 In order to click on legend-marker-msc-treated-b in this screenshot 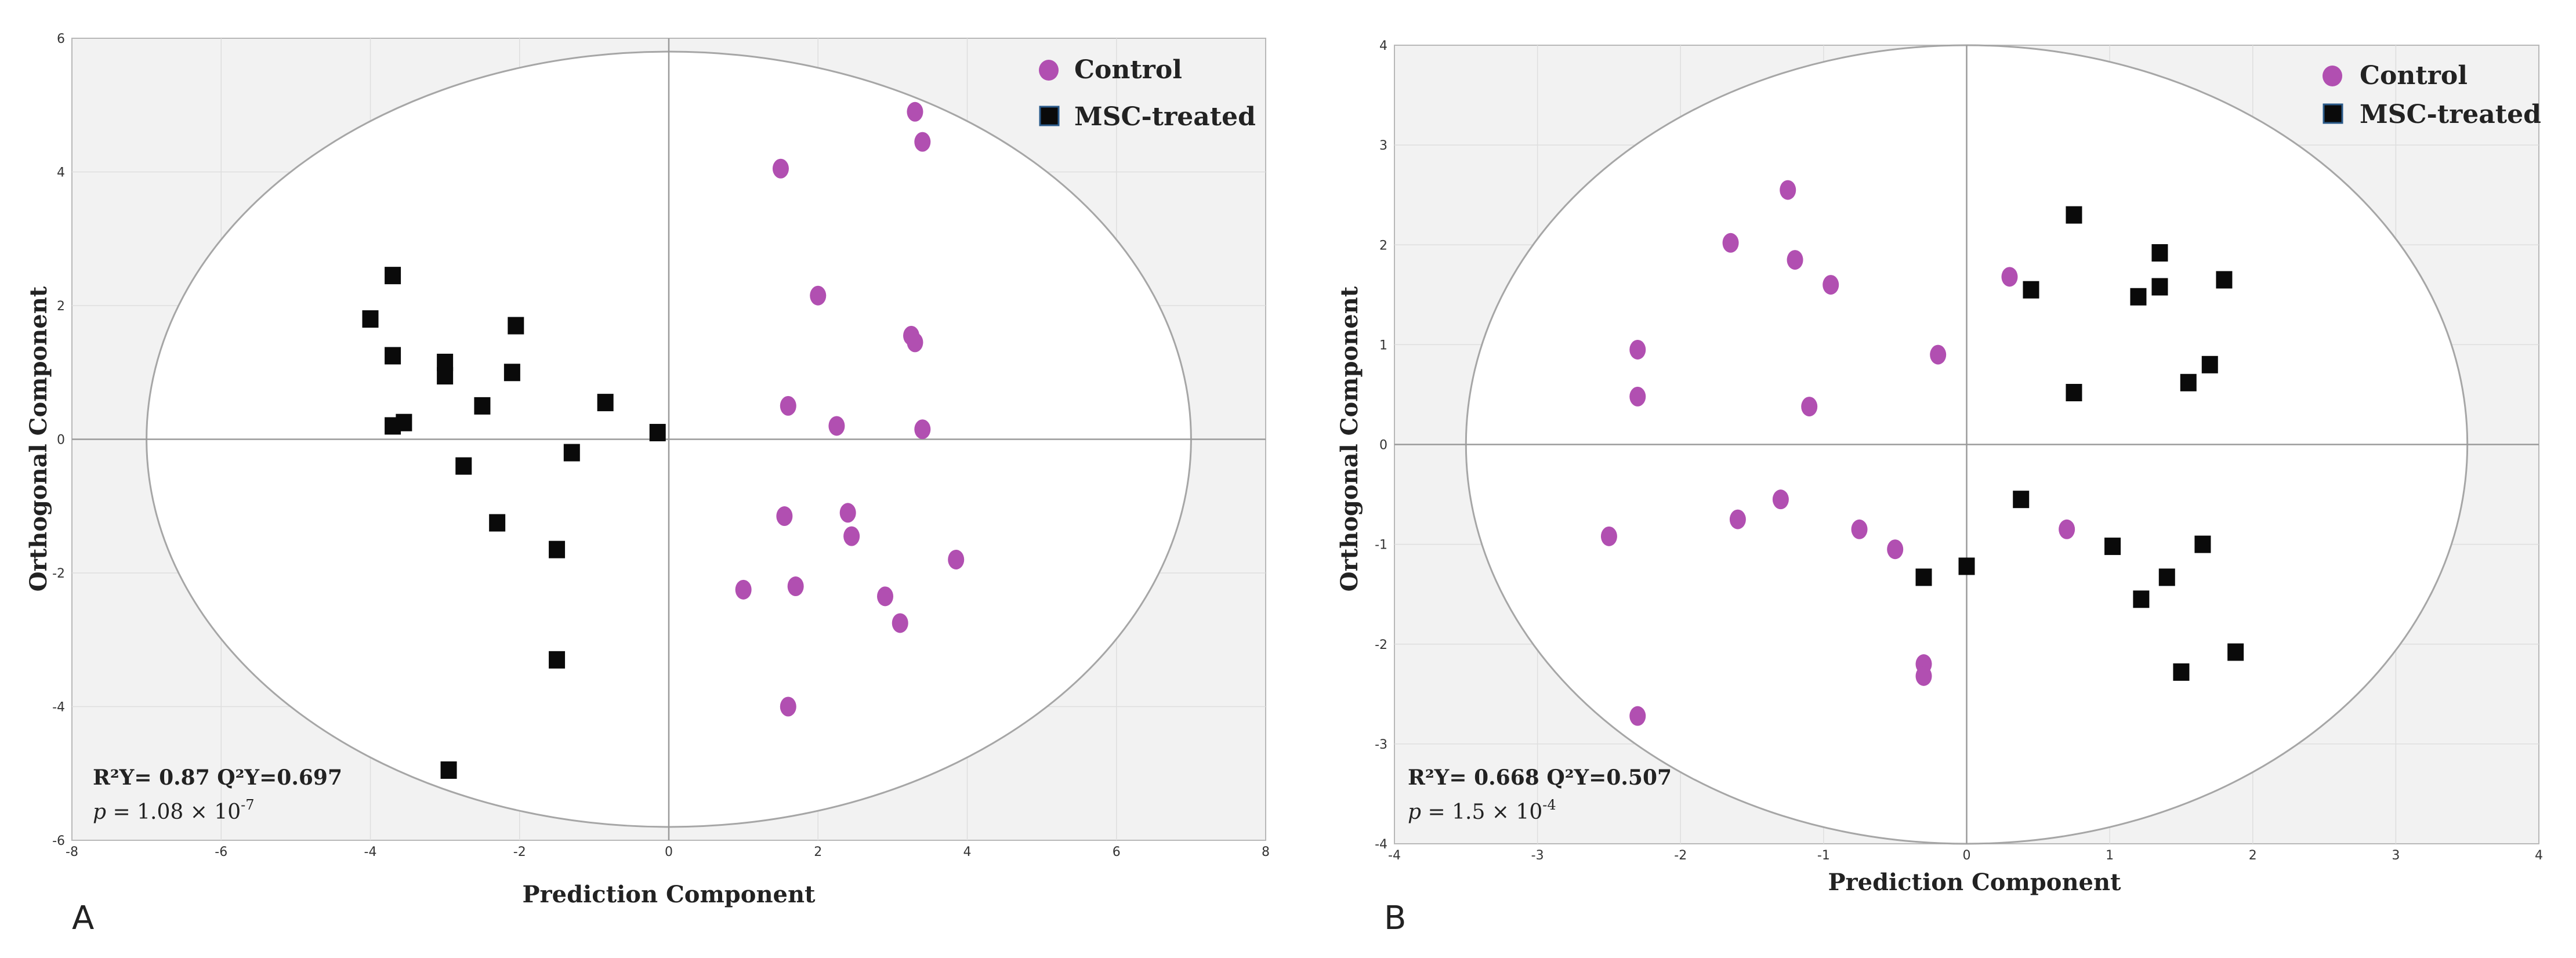, I will do `click(2333, 113)`.